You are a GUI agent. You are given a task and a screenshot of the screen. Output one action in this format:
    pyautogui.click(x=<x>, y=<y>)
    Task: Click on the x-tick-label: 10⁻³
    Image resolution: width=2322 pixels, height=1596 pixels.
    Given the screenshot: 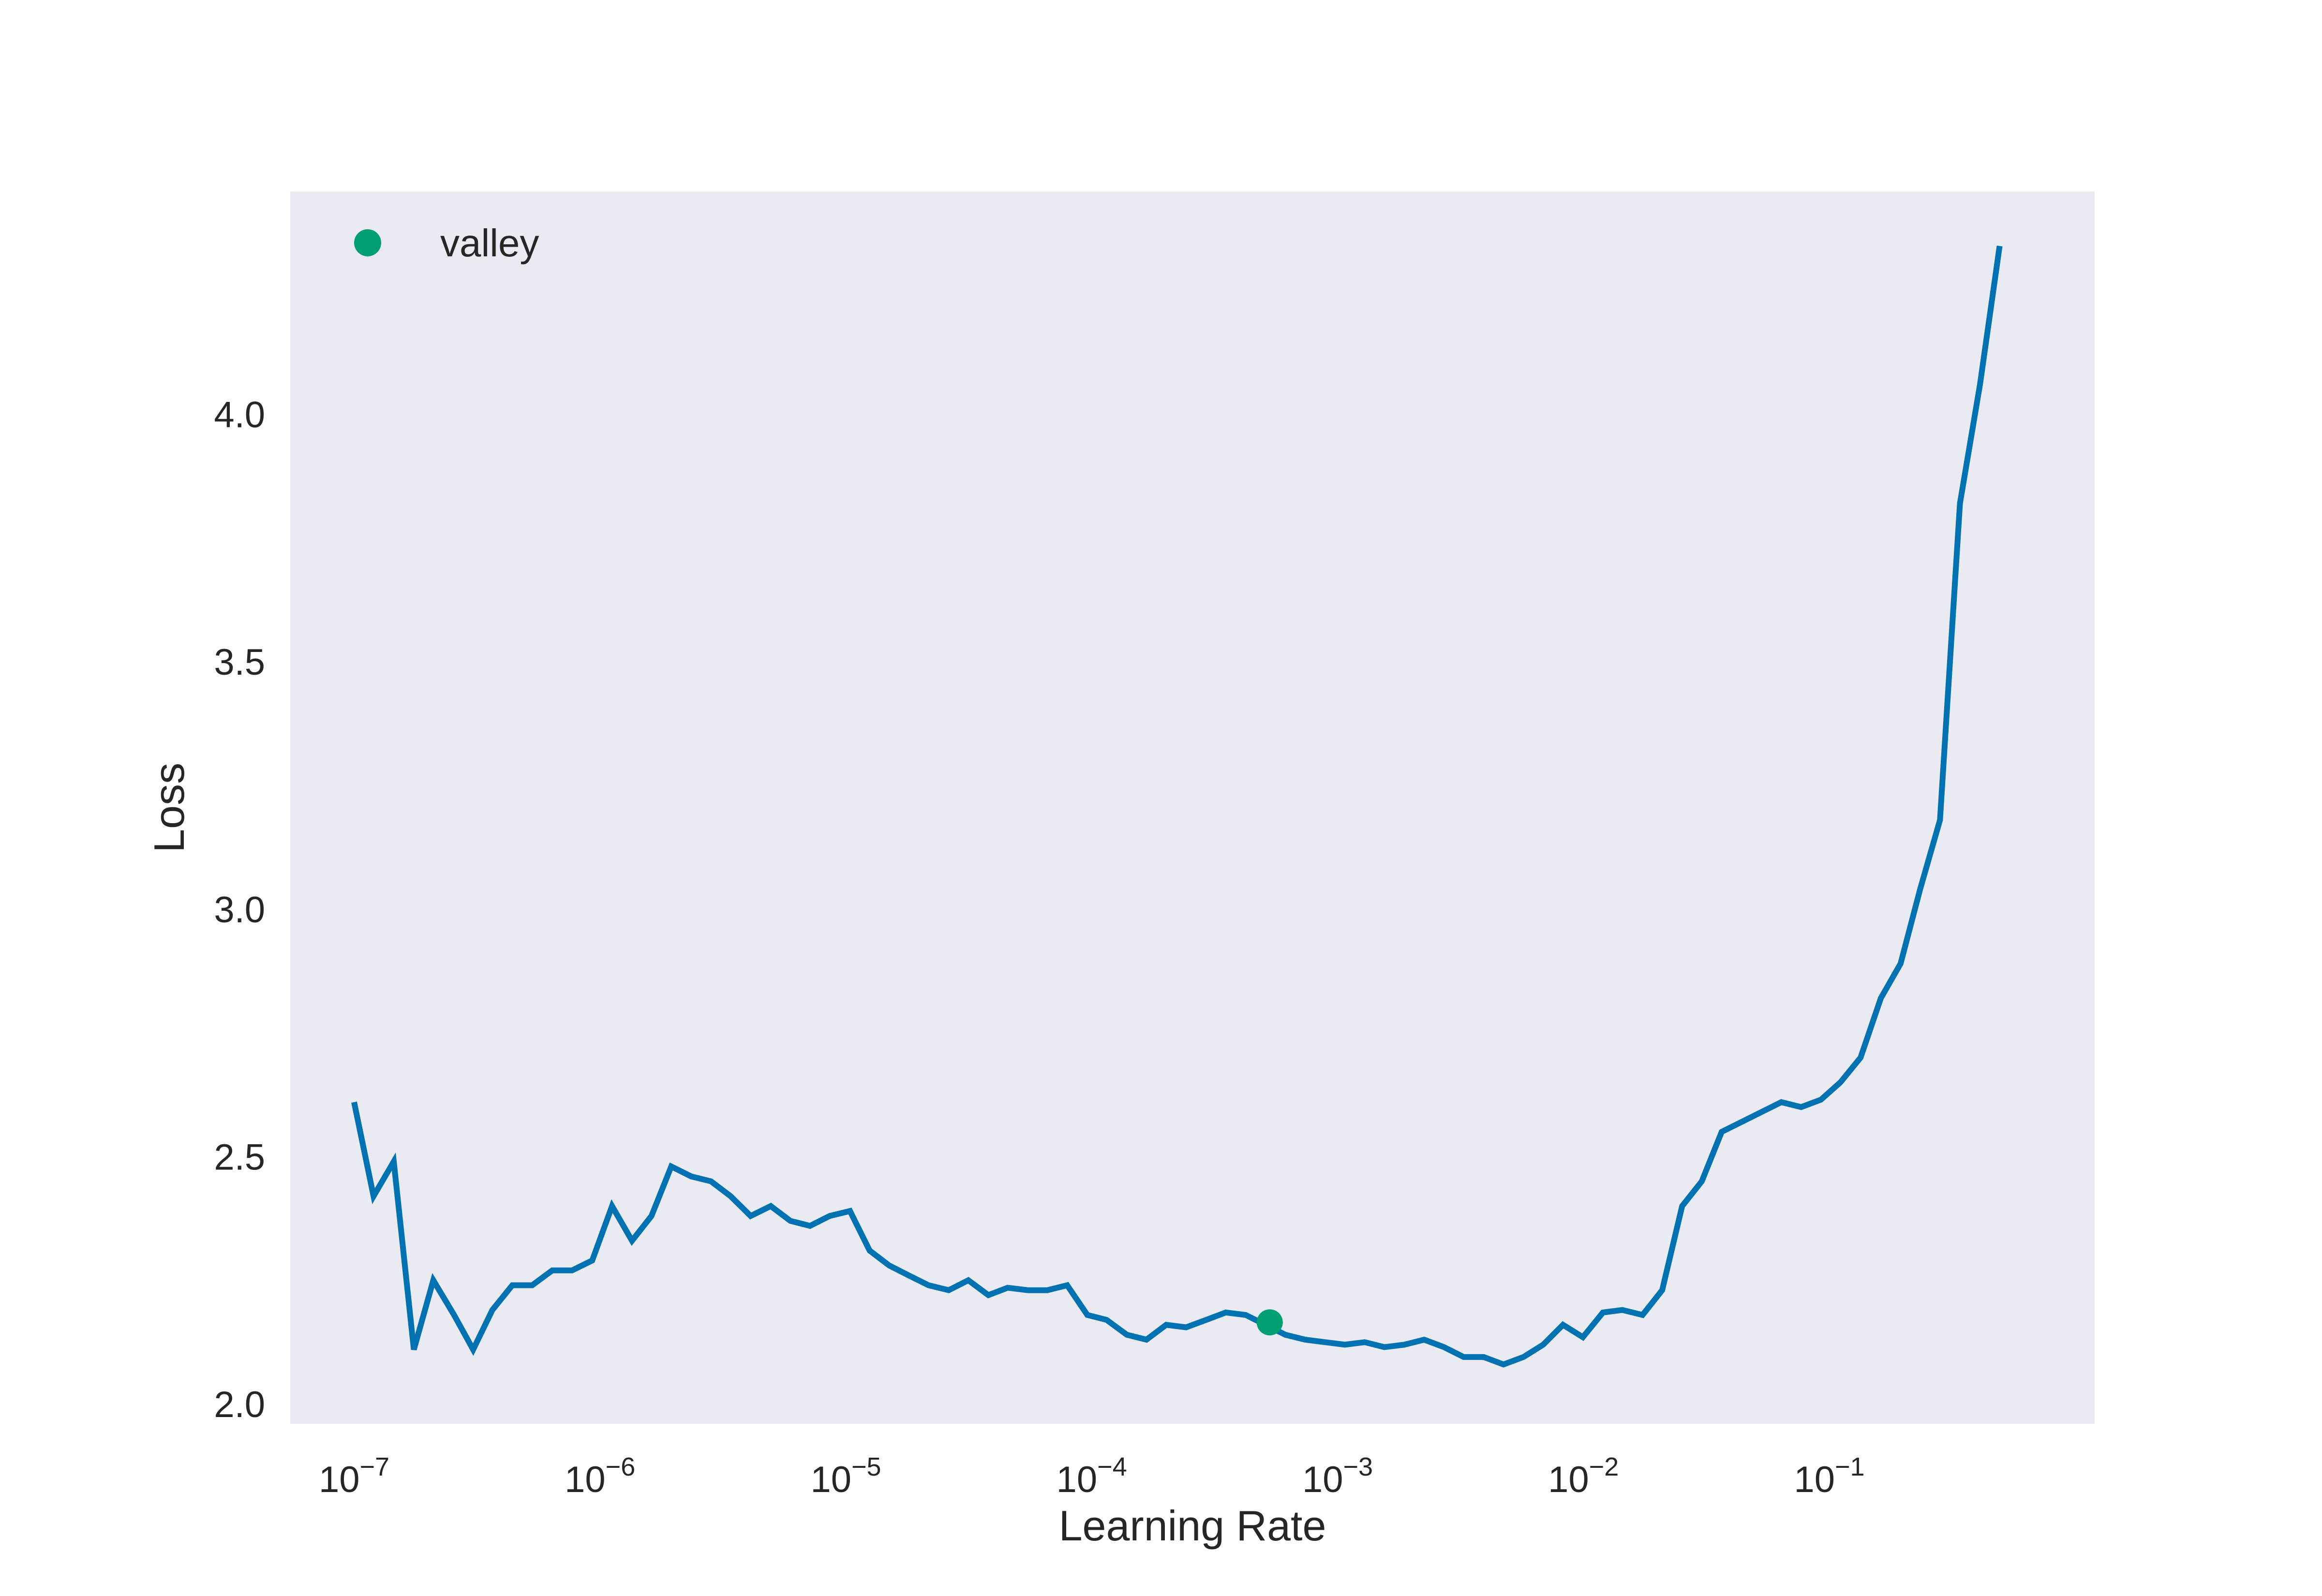 What is the action you would take?
    pyautogui.click(x=1337, y=1476)
    